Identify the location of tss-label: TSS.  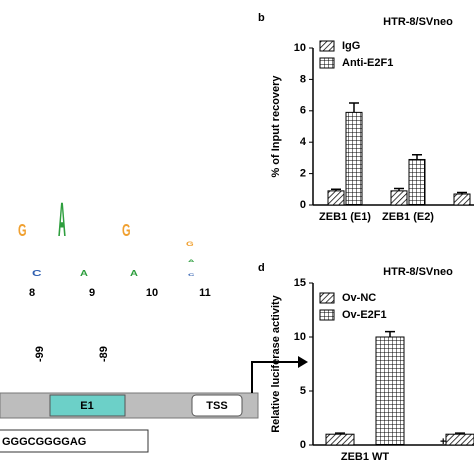
(216, 406).